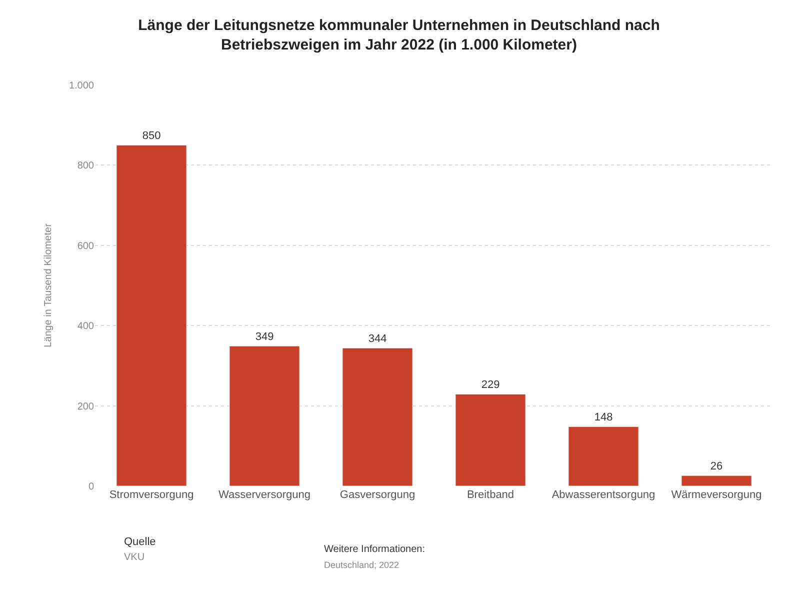  Describe the element at coordinates (91, 487) in the screenshot. I see `y-tick-label: 0` at that location.